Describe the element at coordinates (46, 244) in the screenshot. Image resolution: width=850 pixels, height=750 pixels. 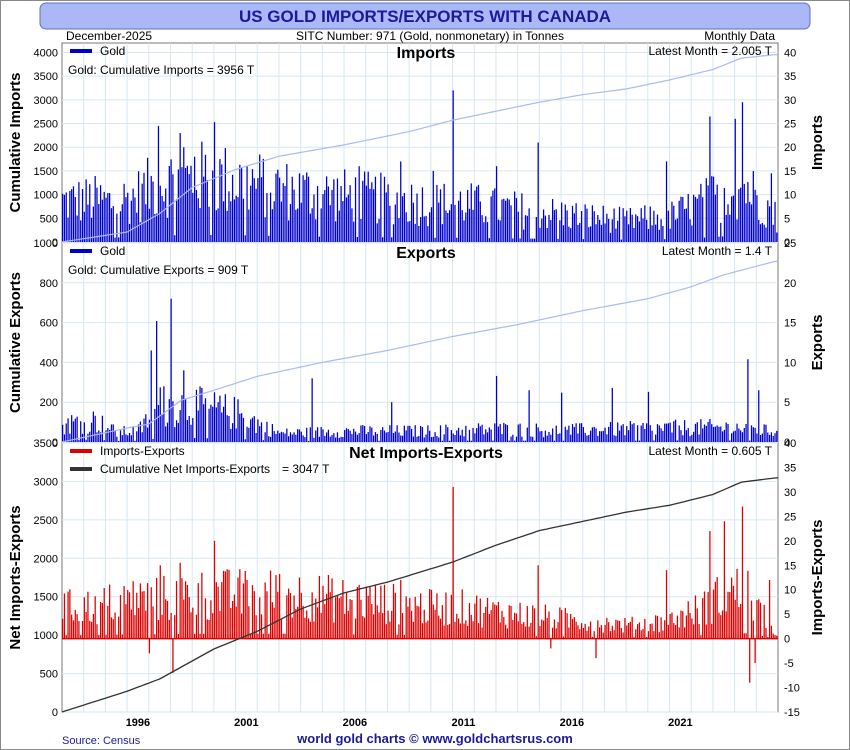
I see `left-tick-label: 1000` at that location.